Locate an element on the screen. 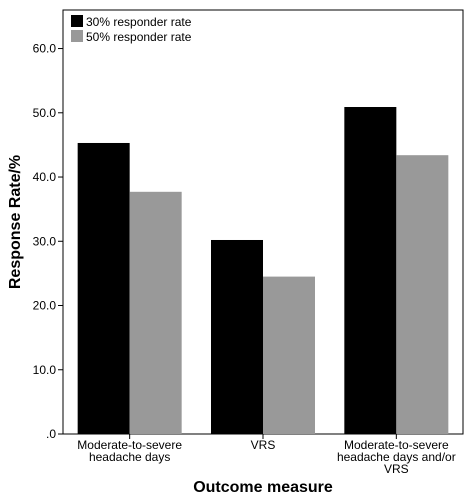 The width and height of the screenshot is (472, 498). legend-label-30: 30% responder rate is located at coordinates (139, 22).